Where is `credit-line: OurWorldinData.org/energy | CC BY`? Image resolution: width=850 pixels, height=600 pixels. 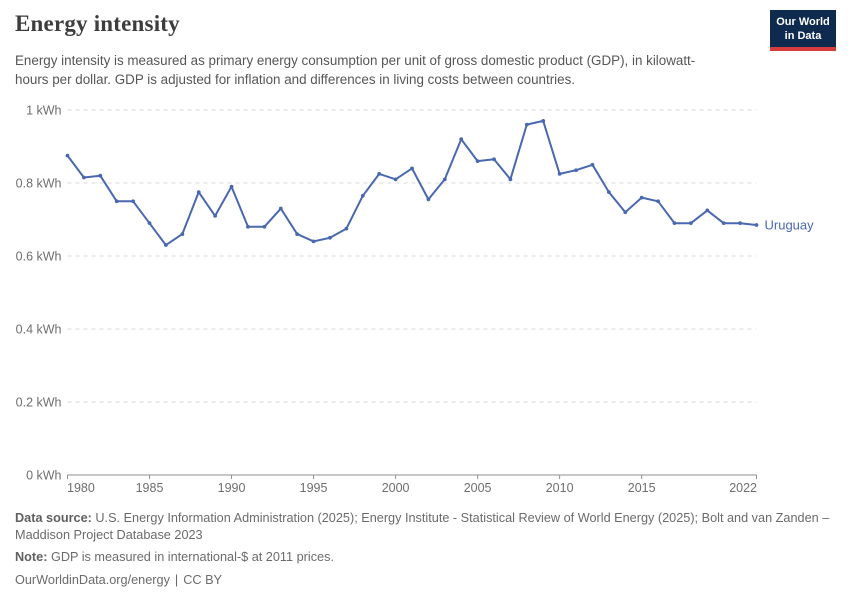
credit-line: OurWorldinData.org/energy | CC BY is located at coordinates (426, 580).